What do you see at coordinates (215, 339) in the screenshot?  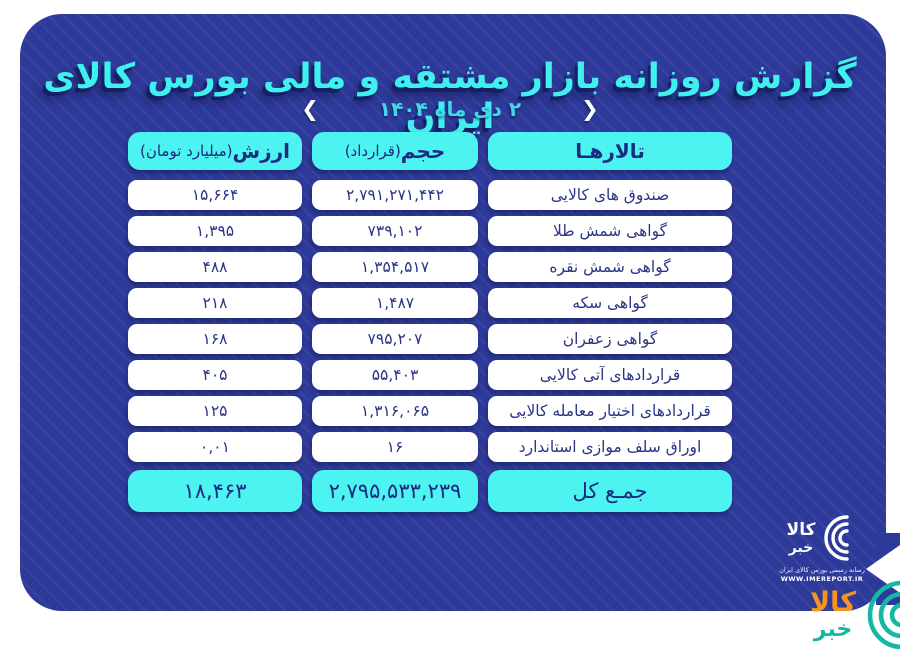 I see `worth-value: ۱۶۸` at bounding box center [215, 339].